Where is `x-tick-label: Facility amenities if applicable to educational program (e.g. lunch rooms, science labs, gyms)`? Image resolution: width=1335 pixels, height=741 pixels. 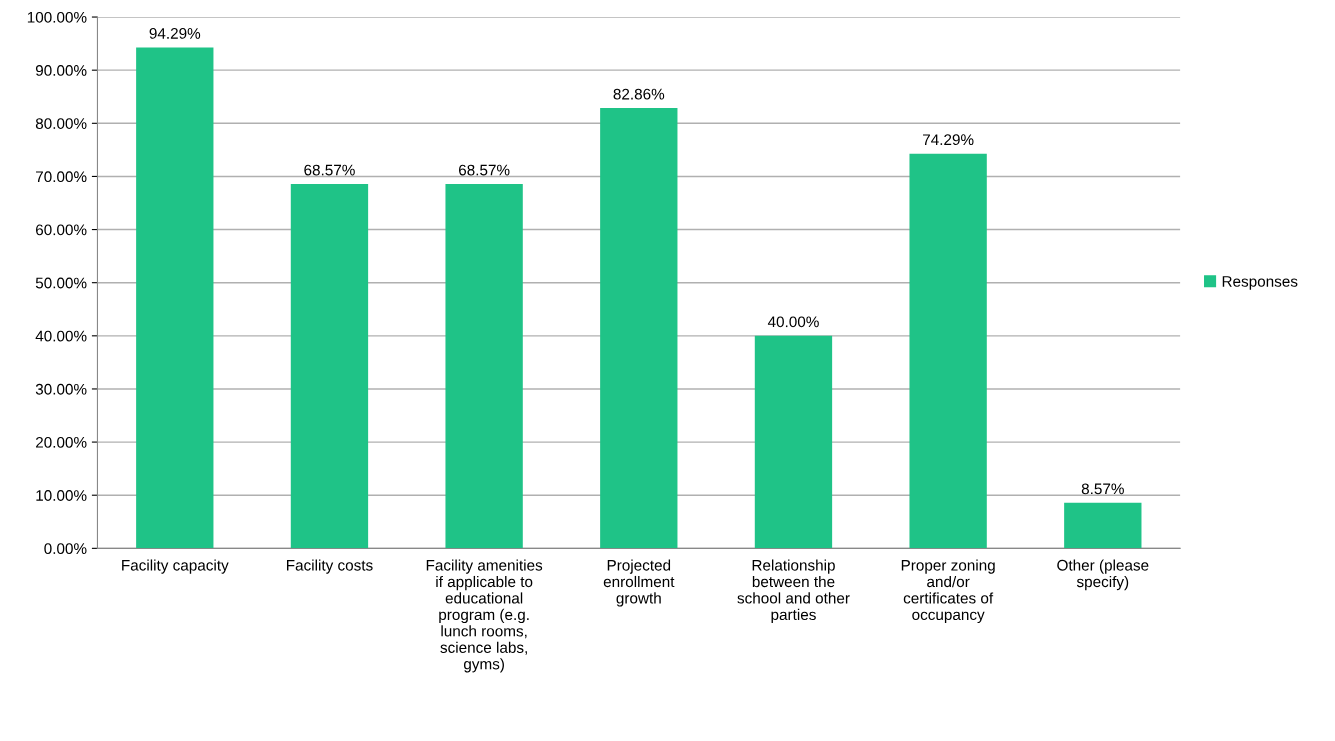
x-tick-label: Facility amenities if applicable to educational program (e.g. lunch rooms, science labs, gyms) is located at coordinates (484, 616).